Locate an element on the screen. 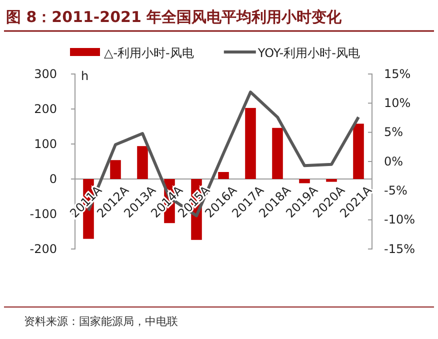 Image resolution: width=438 pixels, height=339 pixels. y-tick-label: 100 is located at coordinates (45, 143).